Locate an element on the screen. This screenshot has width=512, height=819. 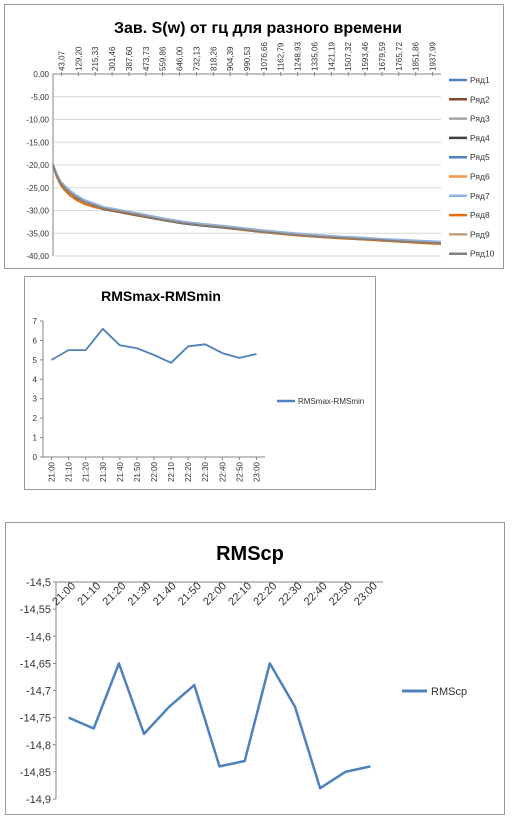
x-tick-label: 1248,93 is located at coordinates (298, 56).